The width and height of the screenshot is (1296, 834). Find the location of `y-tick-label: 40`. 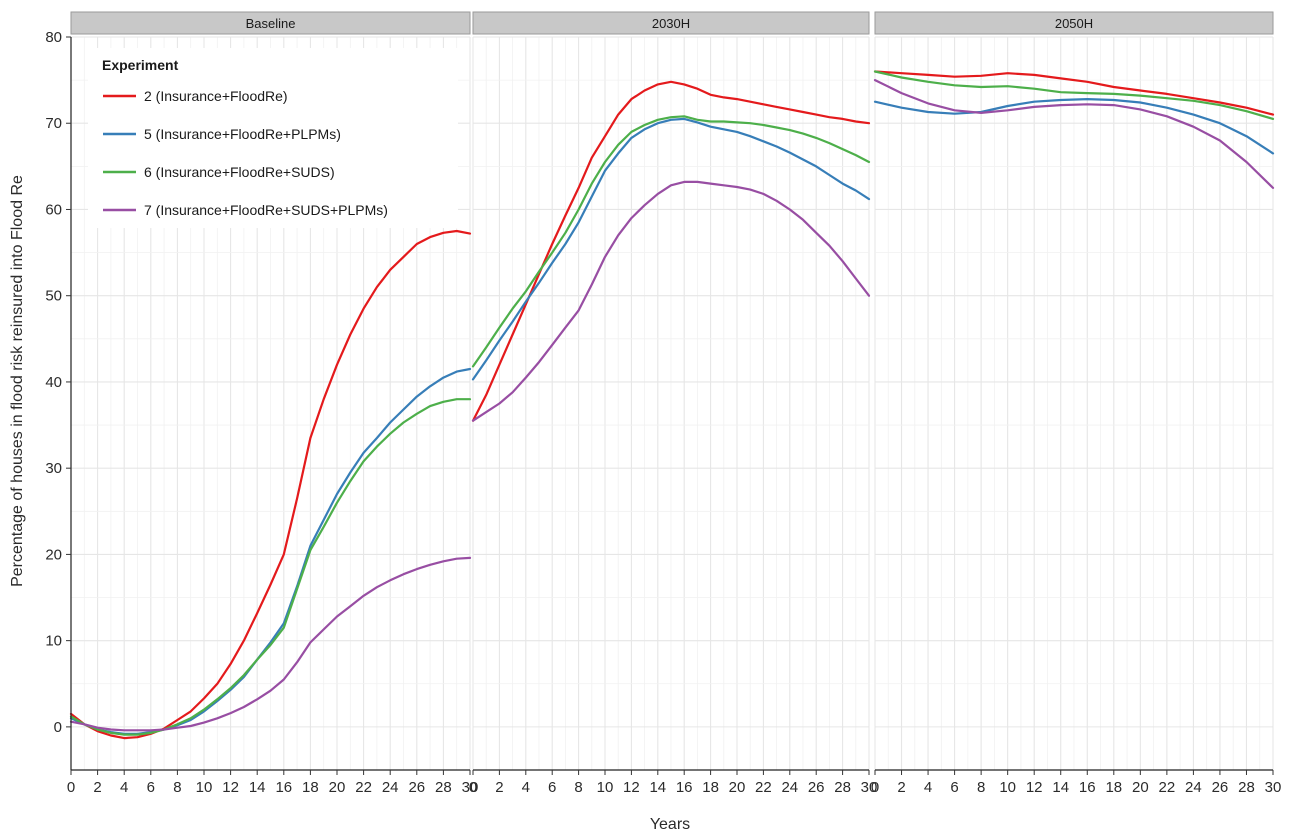

y-tick-label: 40 is located at coordinates (53, 382).